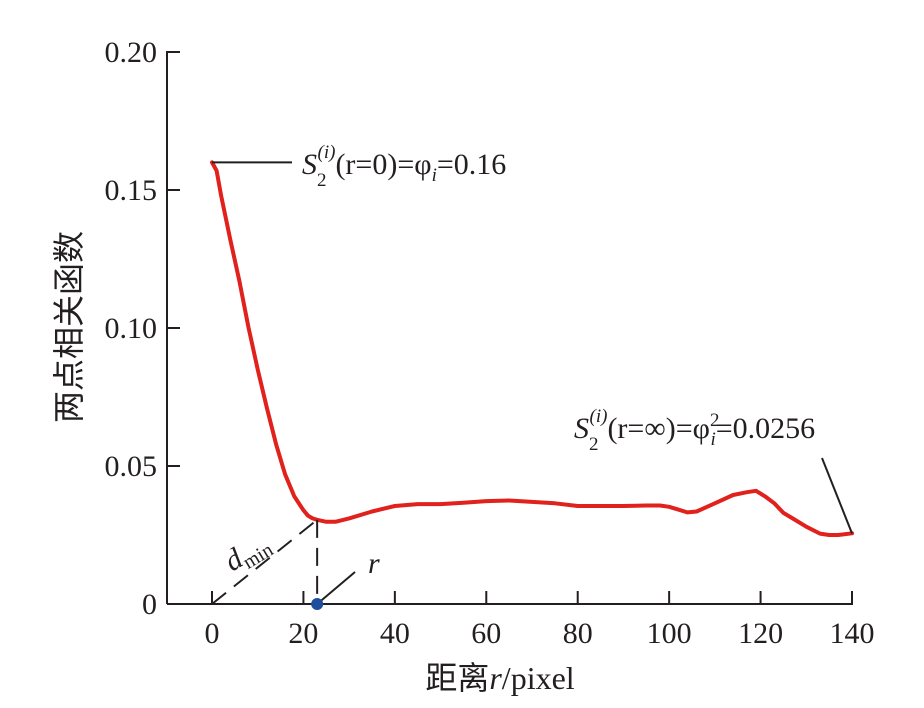  Describe the element at coordinates (131, 328) in the screenshot. I see `y-tick-label: 0.10` at that location.